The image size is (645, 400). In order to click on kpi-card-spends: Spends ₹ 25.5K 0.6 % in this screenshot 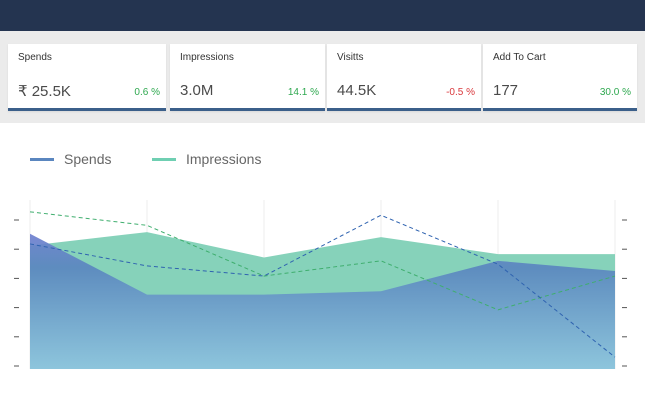, I will do `click(87, 77)`.